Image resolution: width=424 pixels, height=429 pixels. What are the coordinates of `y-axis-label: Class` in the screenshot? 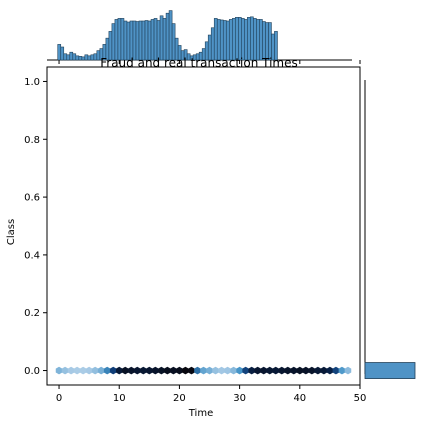 It's located at (11, 232).